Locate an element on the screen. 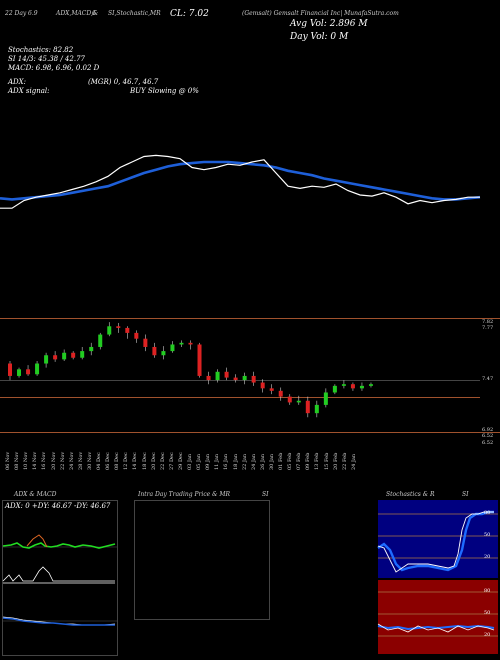  price-axis-label: 7.77 is located at coordinates (488, 328).